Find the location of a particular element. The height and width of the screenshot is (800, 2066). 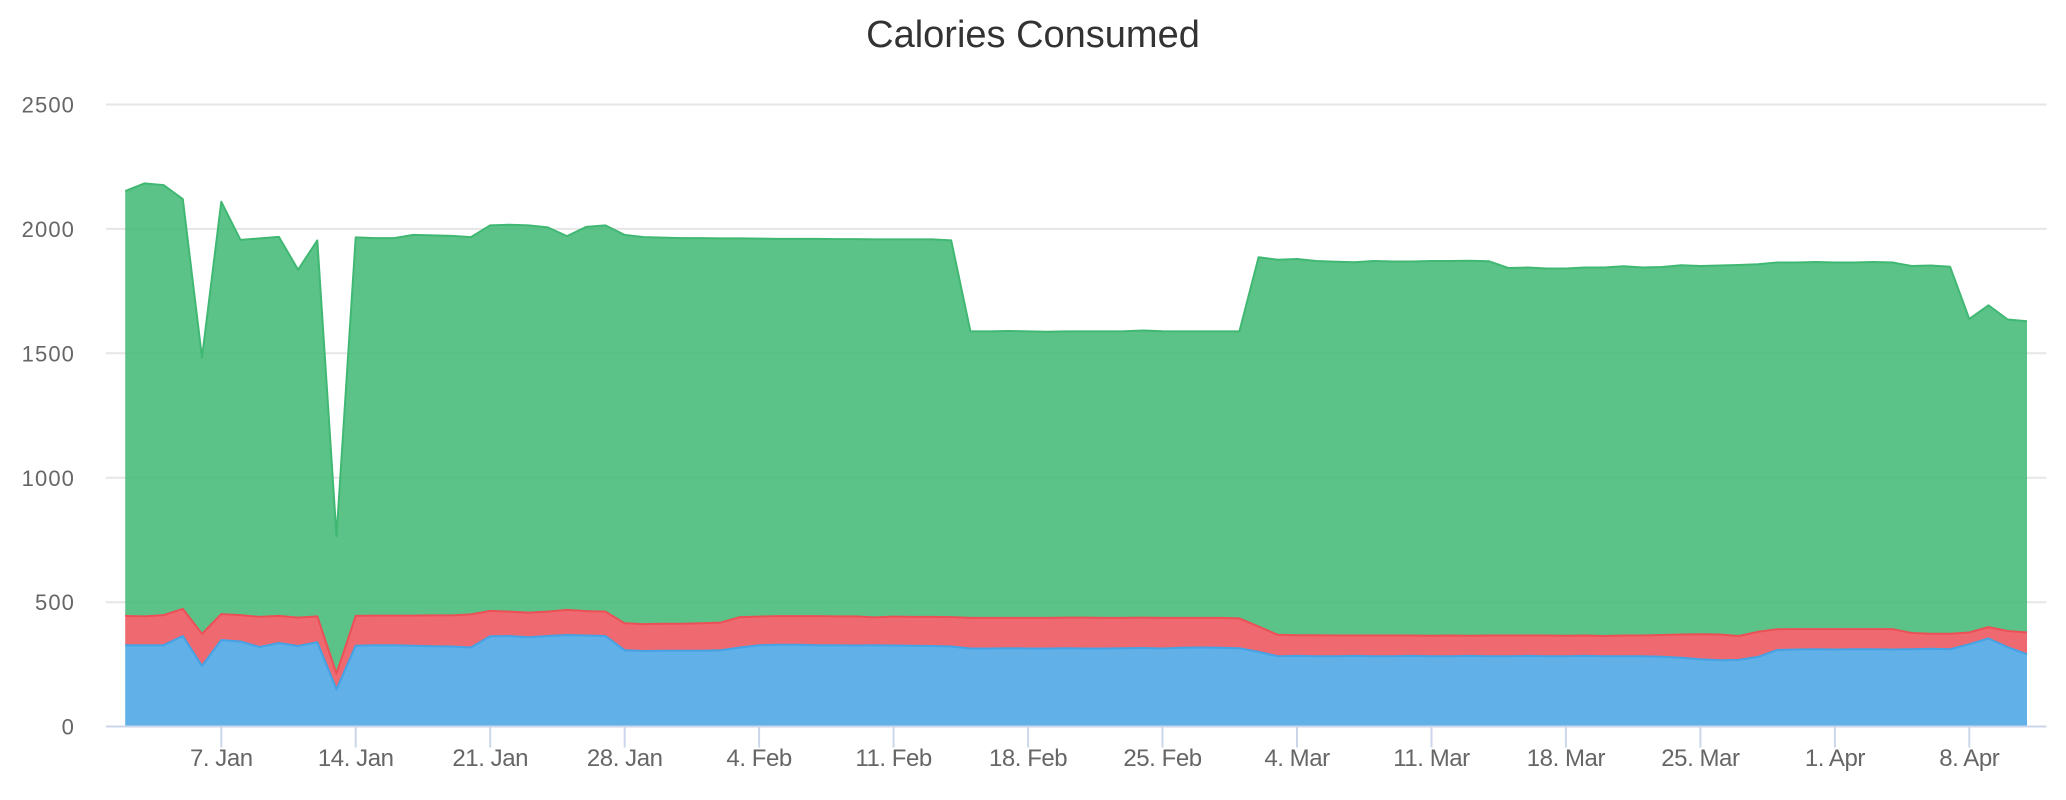

svg-text: 2000 is located at coordinates (48, 229).